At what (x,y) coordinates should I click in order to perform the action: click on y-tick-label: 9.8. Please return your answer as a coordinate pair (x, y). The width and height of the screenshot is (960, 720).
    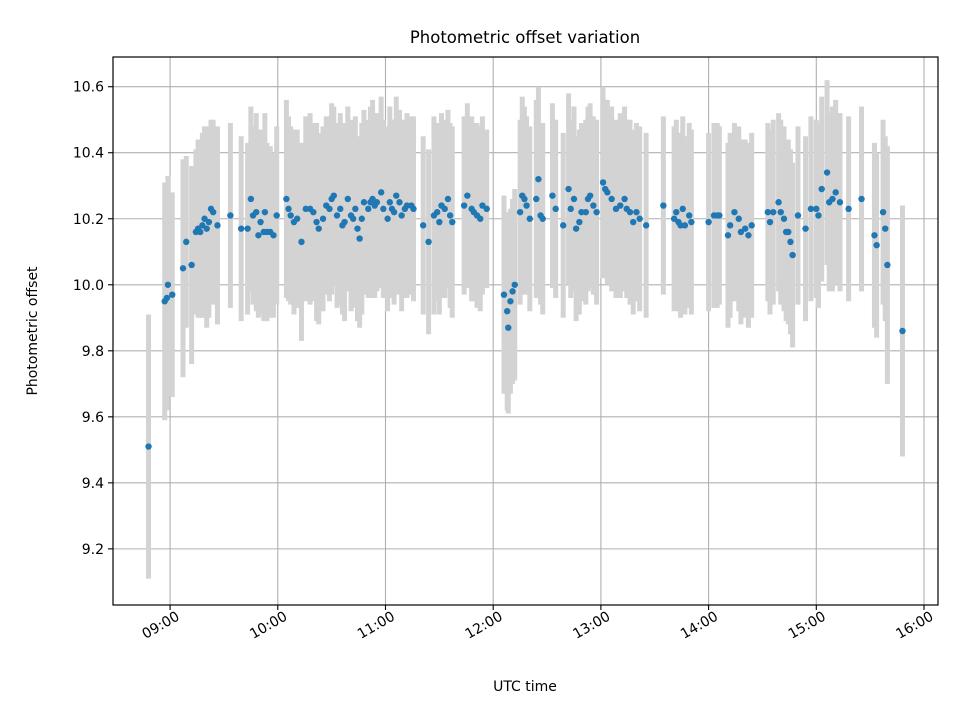
    Looking at the image, I should click on (93, 352).